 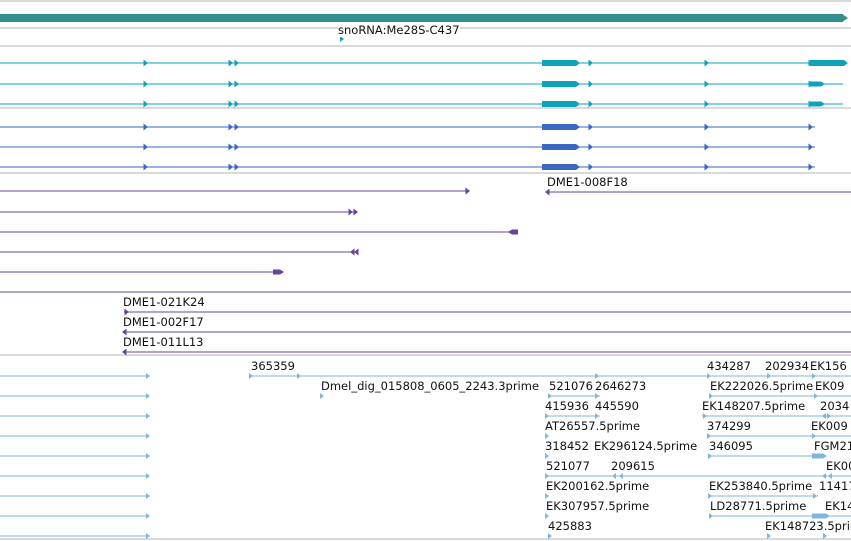 What do you see at coordinates (830, 386) in the screenshot?
I see `est-label: EK09` at bounding box center [830, 386].